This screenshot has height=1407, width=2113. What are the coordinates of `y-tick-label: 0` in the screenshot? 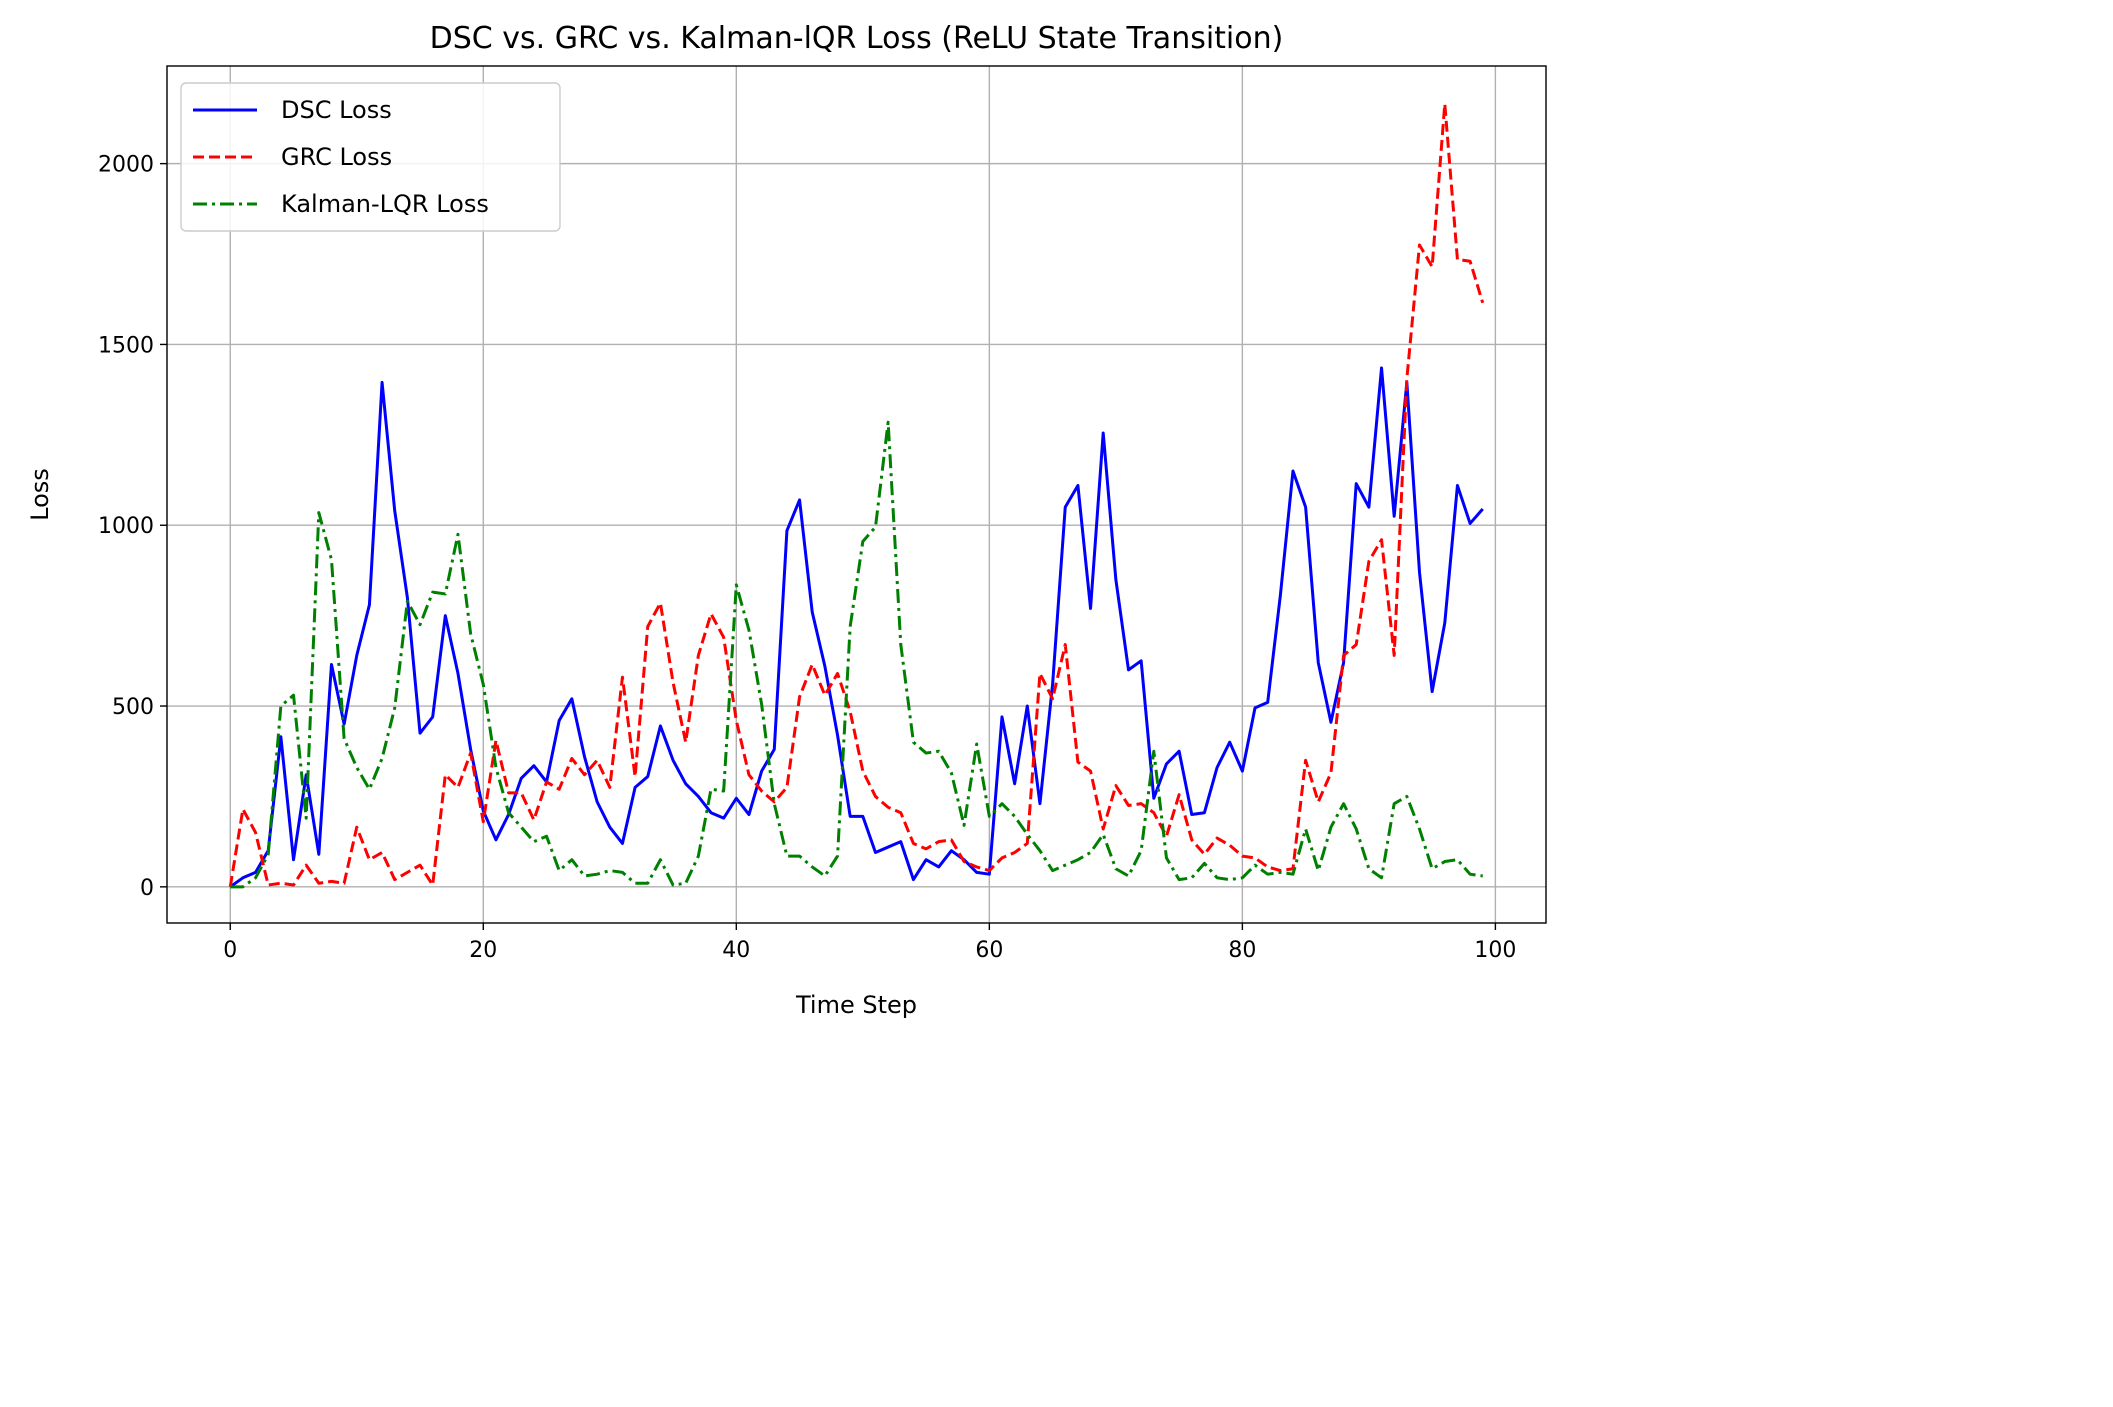 It's located at (147, 888).